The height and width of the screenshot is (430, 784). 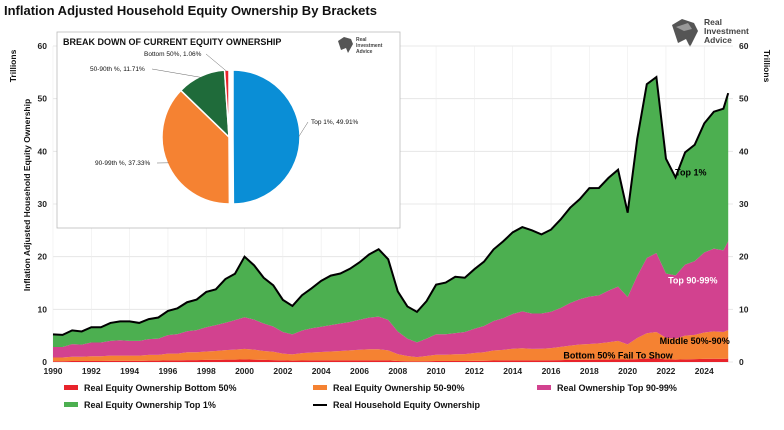 What do you see at coordinates (123, 163) in the screenshot?
I see `pie-slice-label: 90-99th %, 37.33%` at bounding box center [123, 163].